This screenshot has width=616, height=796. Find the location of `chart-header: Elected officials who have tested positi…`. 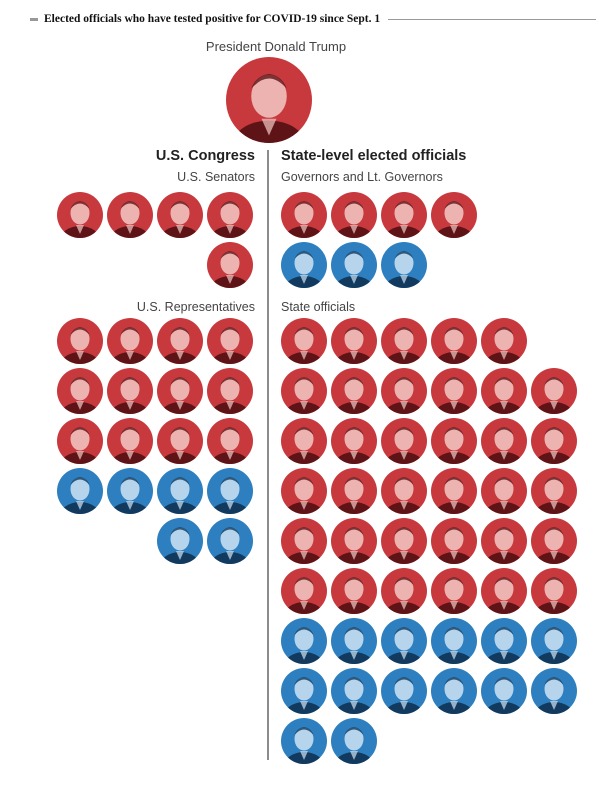

chart-header: Elected officials who have tested positi… is located at coordinates (313, 19).